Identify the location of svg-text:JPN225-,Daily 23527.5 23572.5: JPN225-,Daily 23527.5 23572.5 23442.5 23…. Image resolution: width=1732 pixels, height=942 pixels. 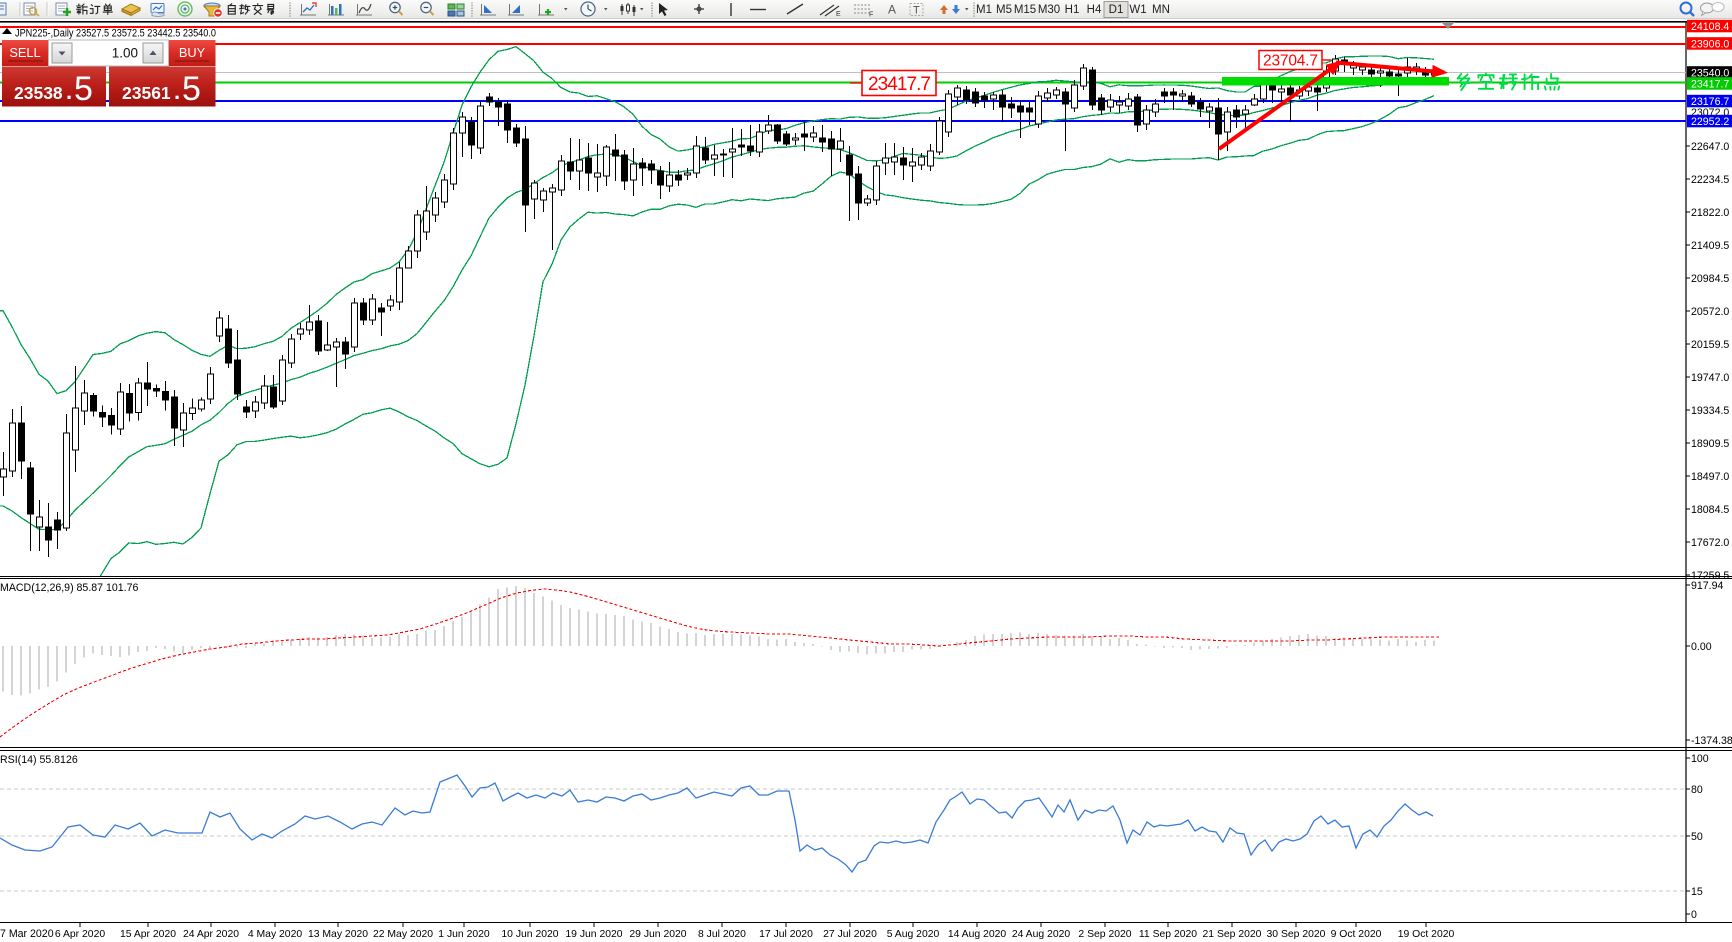
(115, 34).